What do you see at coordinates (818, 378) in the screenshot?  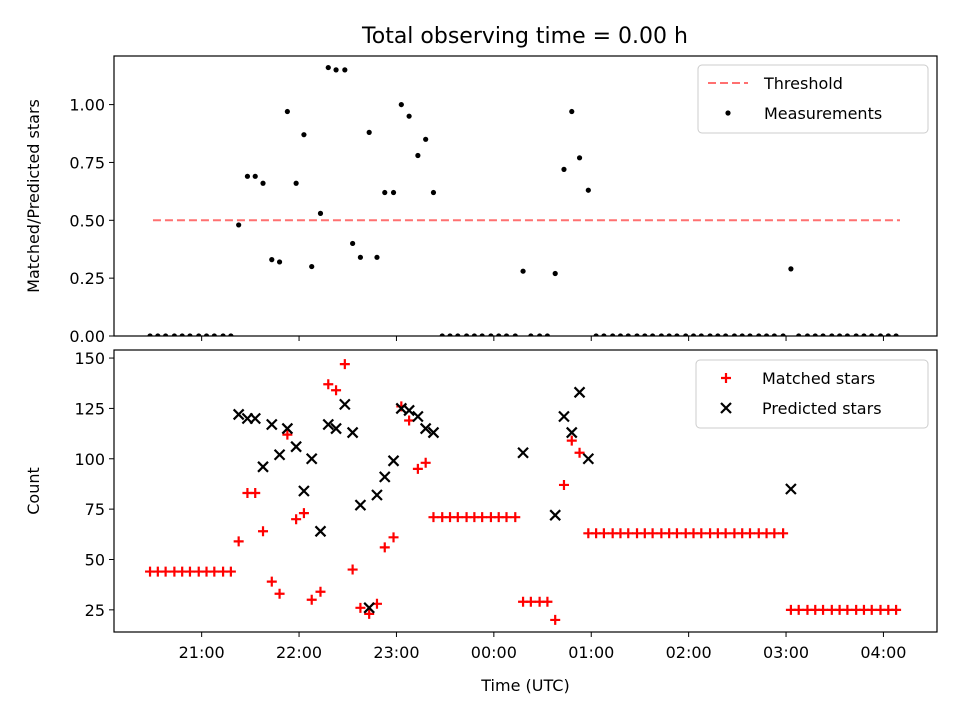 I see `legend-label: Matched stars` at bounding box center [818, 378].